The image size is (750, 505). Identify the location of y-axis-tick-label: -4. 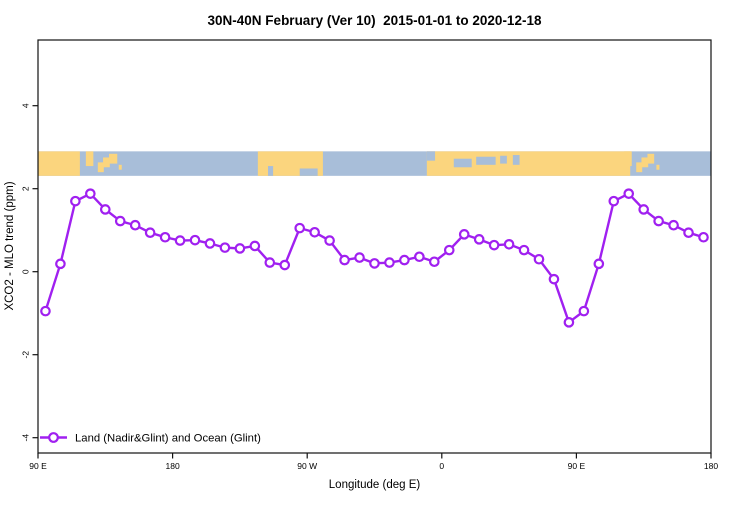
(26, 438).